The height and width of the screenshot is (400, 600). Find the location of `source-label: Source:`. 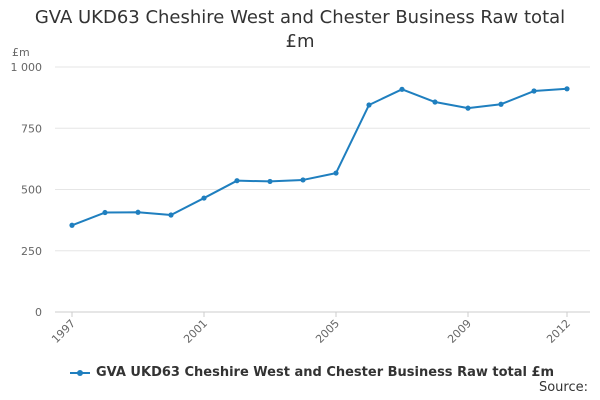

source-label: Source: is located at coordinates (563, 387).